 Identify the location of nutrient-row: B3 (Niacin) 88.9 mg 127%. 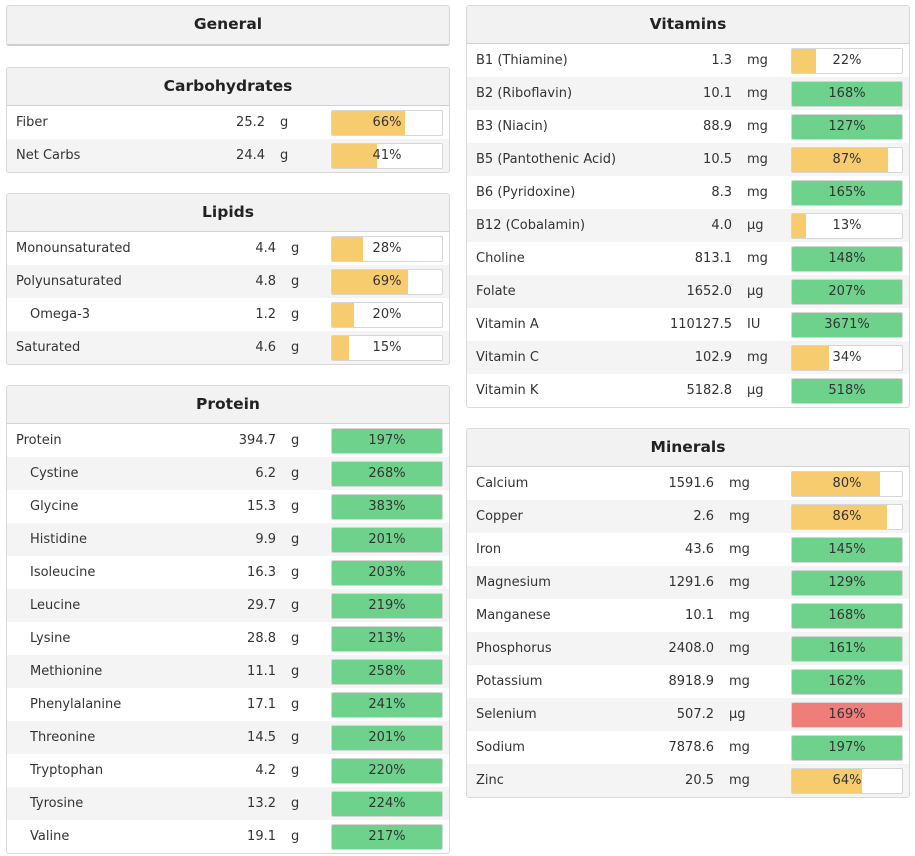
(688, 126).